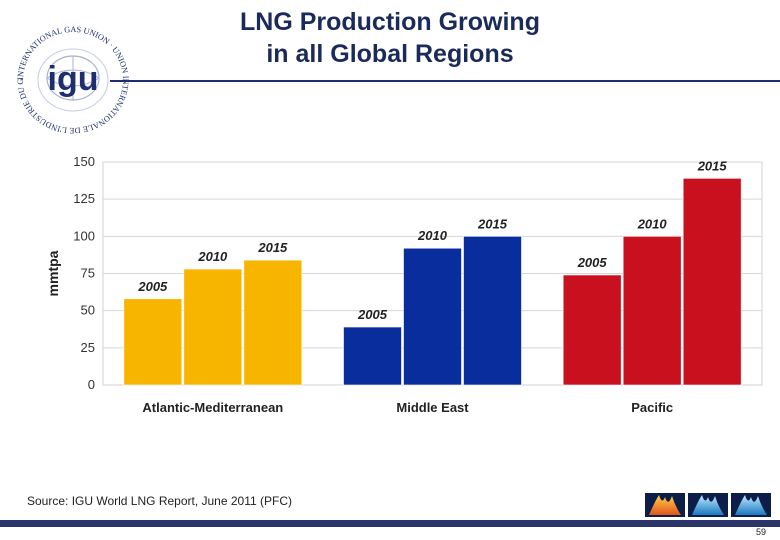 Image resolution: width=780 pixels, height=540 pixels. What do you see at coordinates (84, 198) in the screenshot?
I see `y-tick-label: 125` at bounding box center [84, 198].